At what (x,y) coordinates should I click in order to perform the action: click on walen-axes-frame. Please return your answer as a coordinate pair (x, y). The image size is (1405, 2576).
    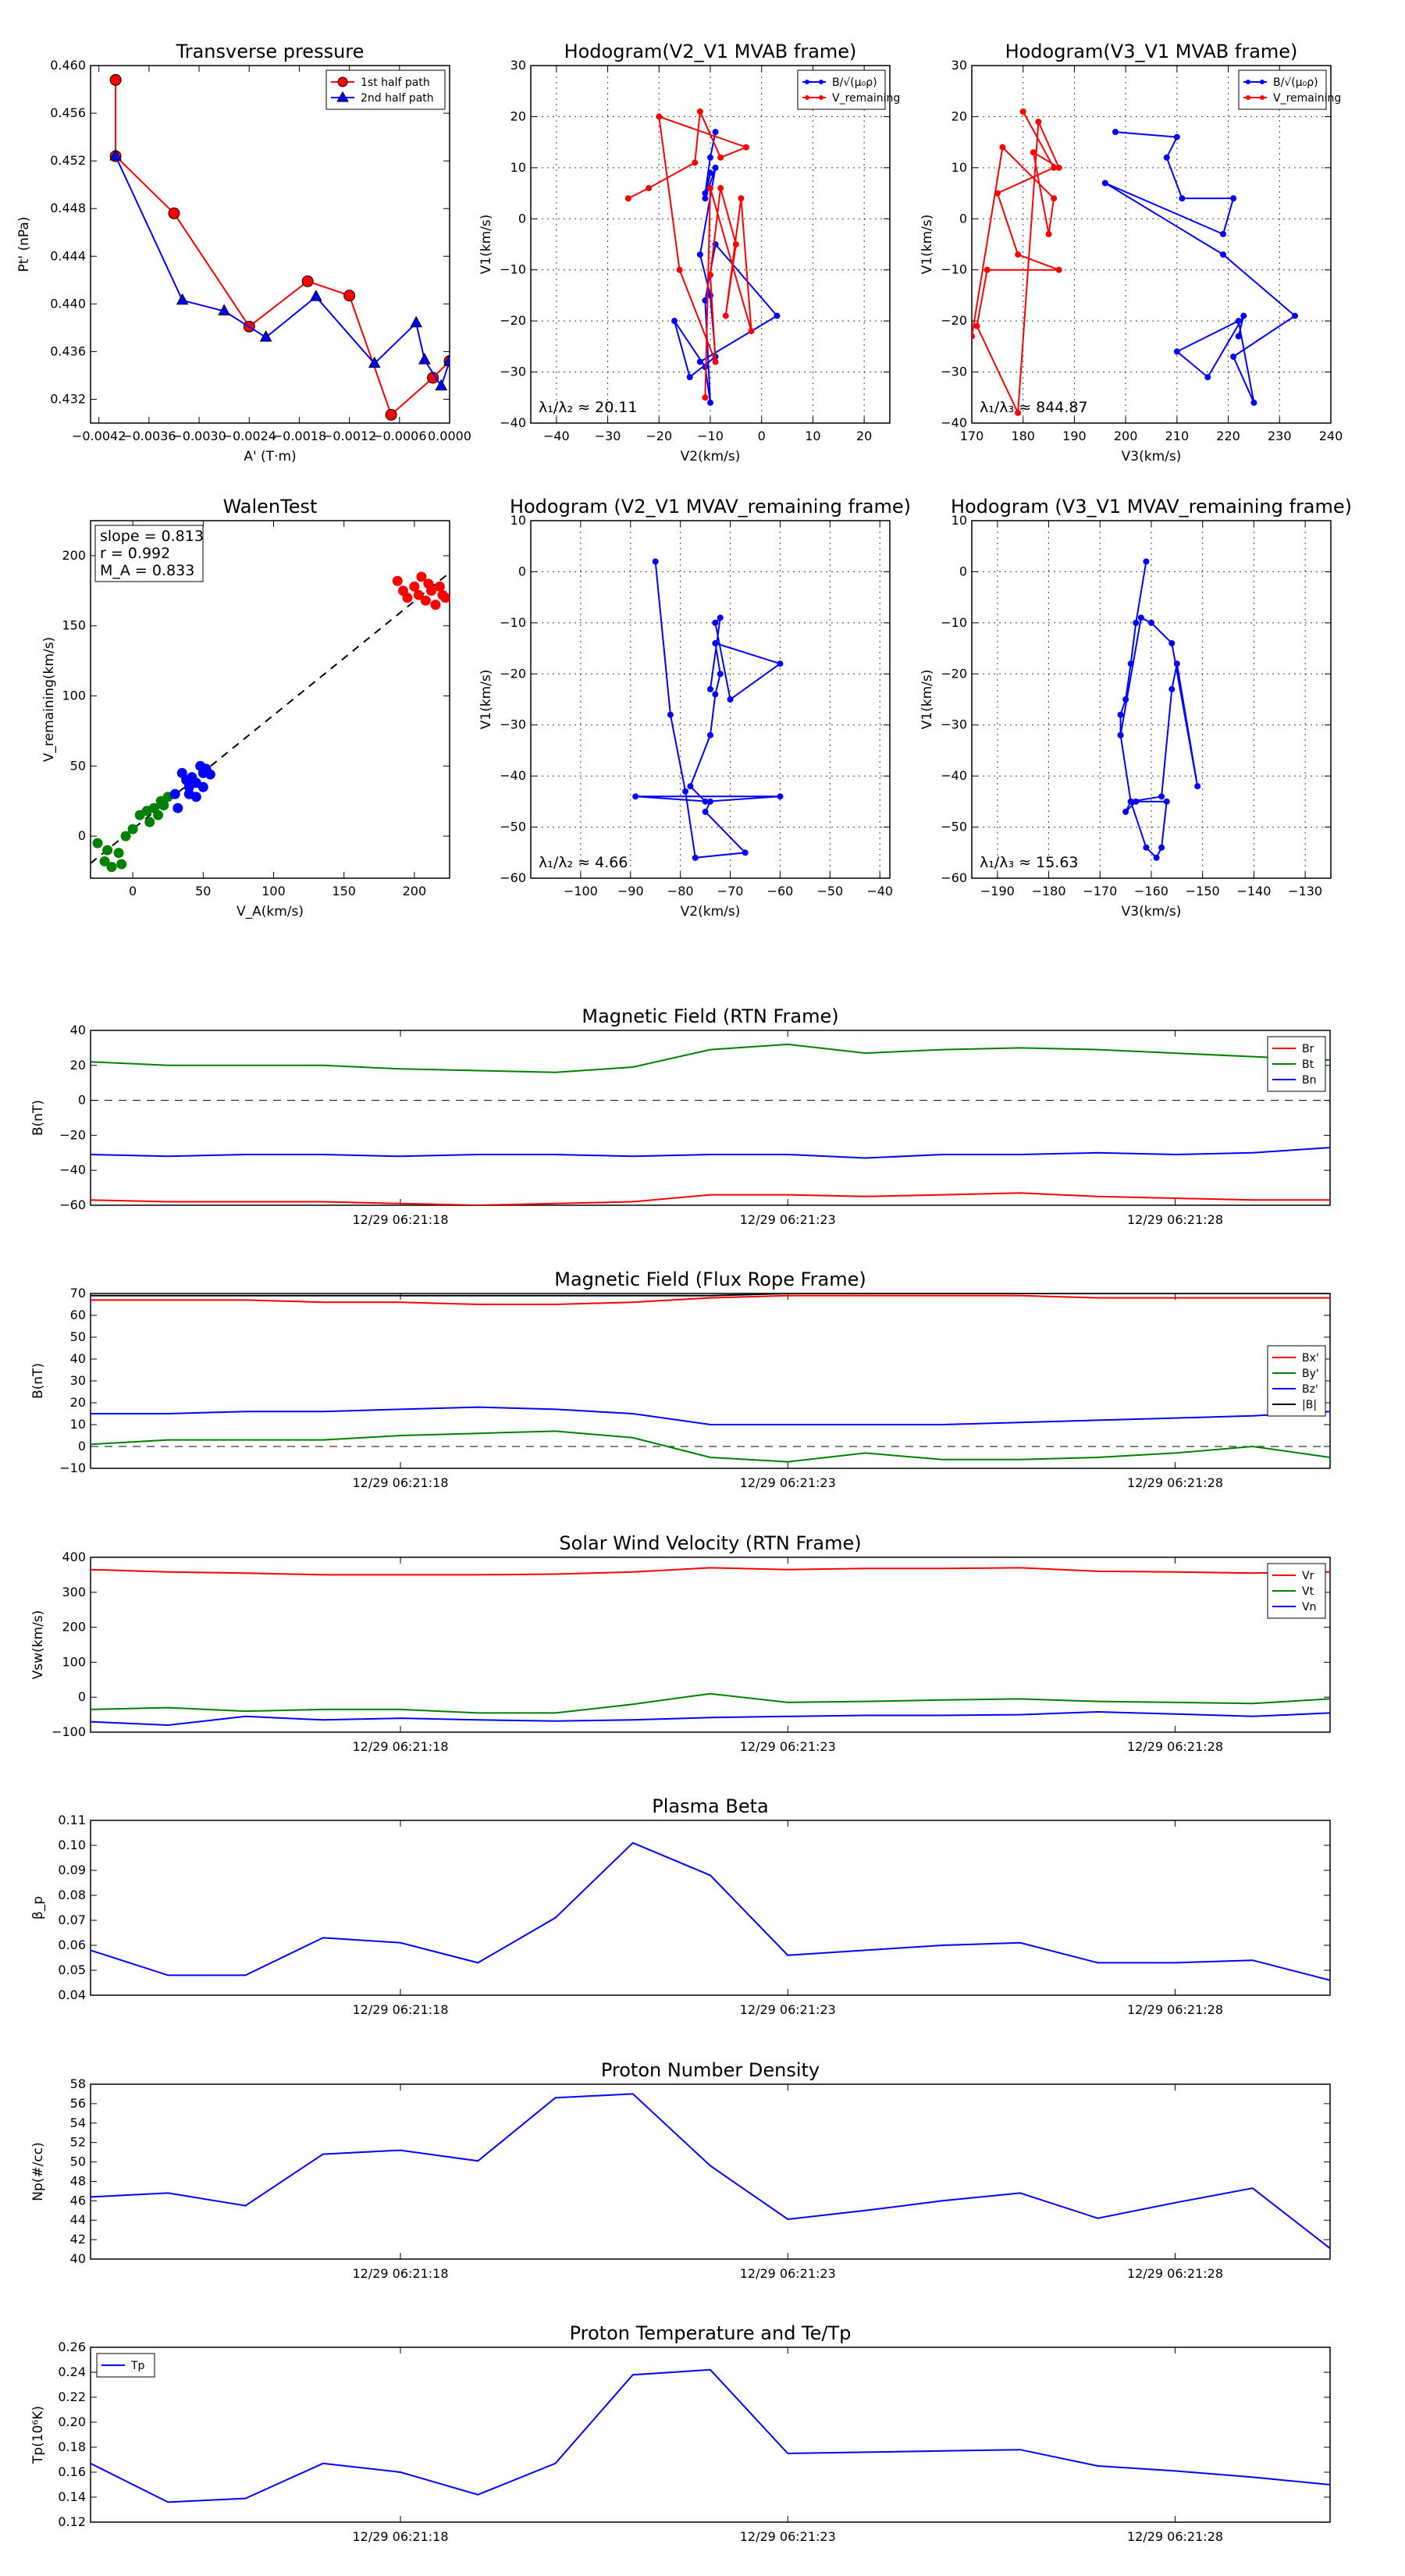
    Looking at the image, I should click on (270, 699).